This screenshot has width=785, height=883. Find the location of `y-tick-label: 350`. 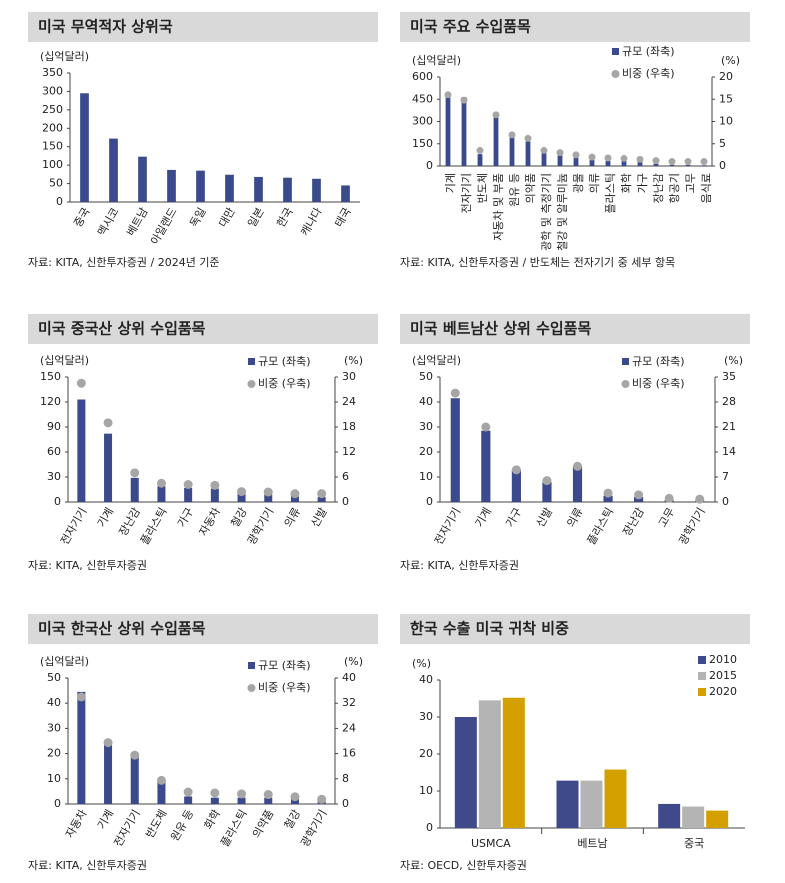

y-tick-label: 350 is located at coordinates (52, 72).